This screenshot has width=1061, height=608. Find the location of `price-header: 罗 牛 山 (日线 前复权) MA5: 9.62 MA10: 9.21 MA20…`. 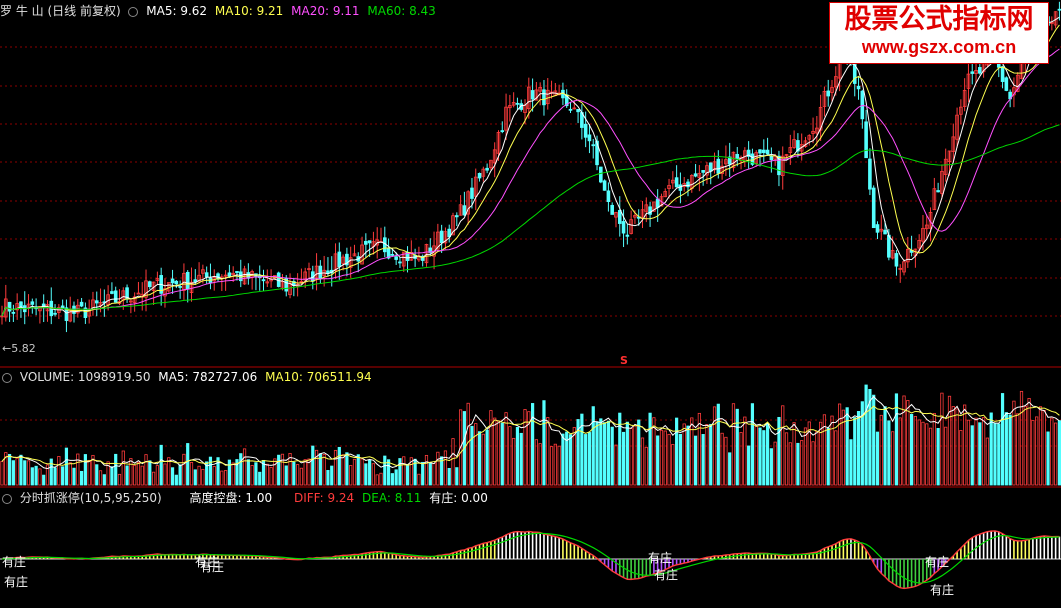

price-header: 罗 牛 山 (日线 前复权) MA5: 9.62 MA10: 9.21 MA20… is located at coordinates (220, 11).